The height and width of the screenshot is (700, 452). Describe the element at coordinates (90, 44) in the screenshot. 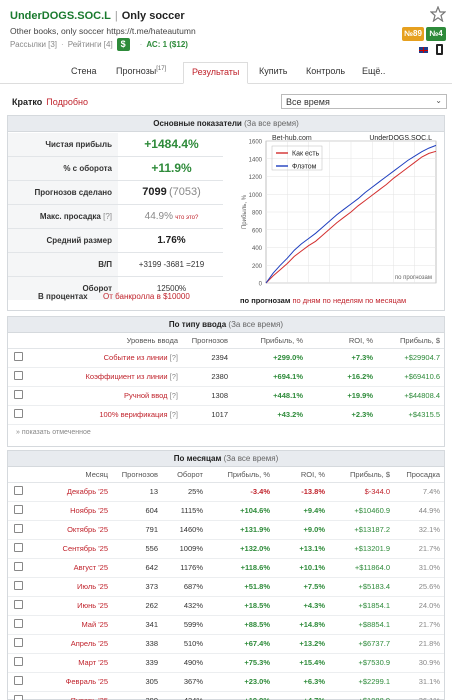

I see `ratings-link: Рейтинги [4]` at that location.